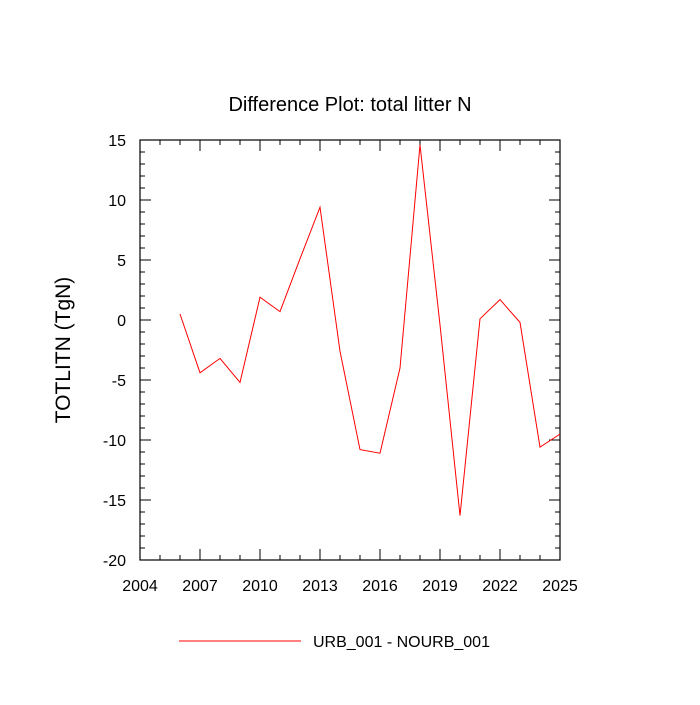 This screenshot has width=700, height=705. I want to click on legend-label: URB_001 - NOURB_001, so click(401, 642).